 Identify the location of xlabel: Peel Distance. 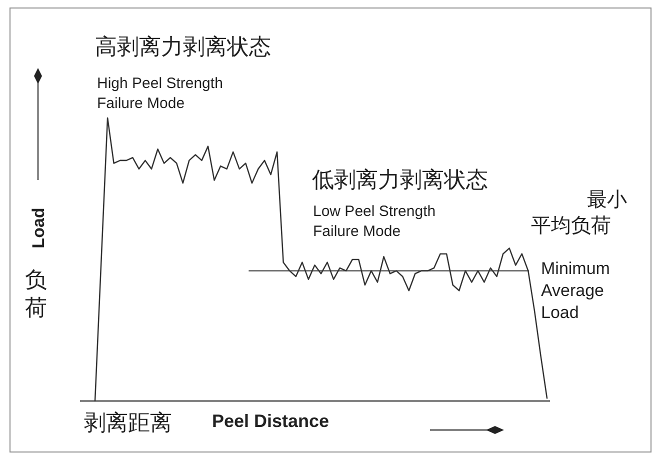
(271, 421).